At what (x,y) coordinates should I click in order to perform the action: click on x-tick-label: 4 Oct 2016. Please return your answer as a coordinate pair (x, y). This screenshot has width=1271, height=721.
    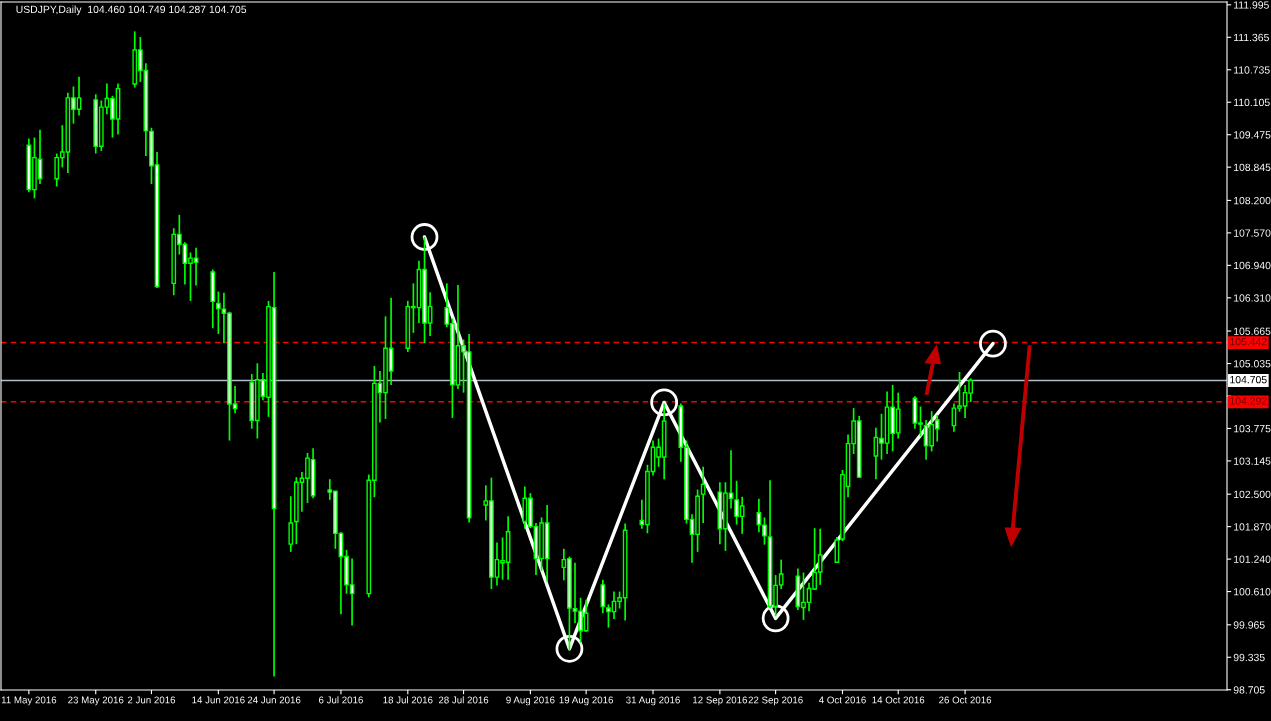
    Looking at the image, I should click on (842, 700).